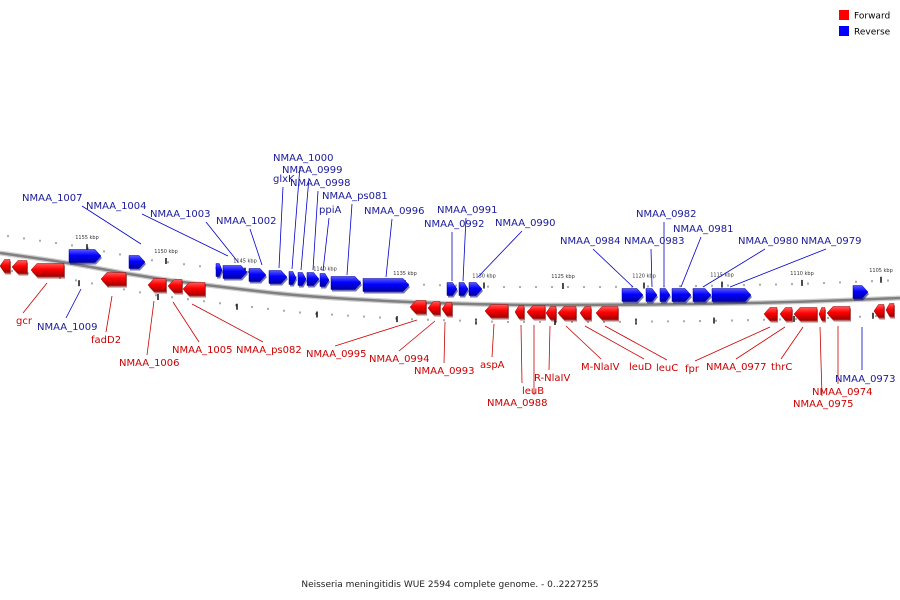 The image size is (900, 600). I want to click on gene-label: NMAA_1002, so click(246, 221).